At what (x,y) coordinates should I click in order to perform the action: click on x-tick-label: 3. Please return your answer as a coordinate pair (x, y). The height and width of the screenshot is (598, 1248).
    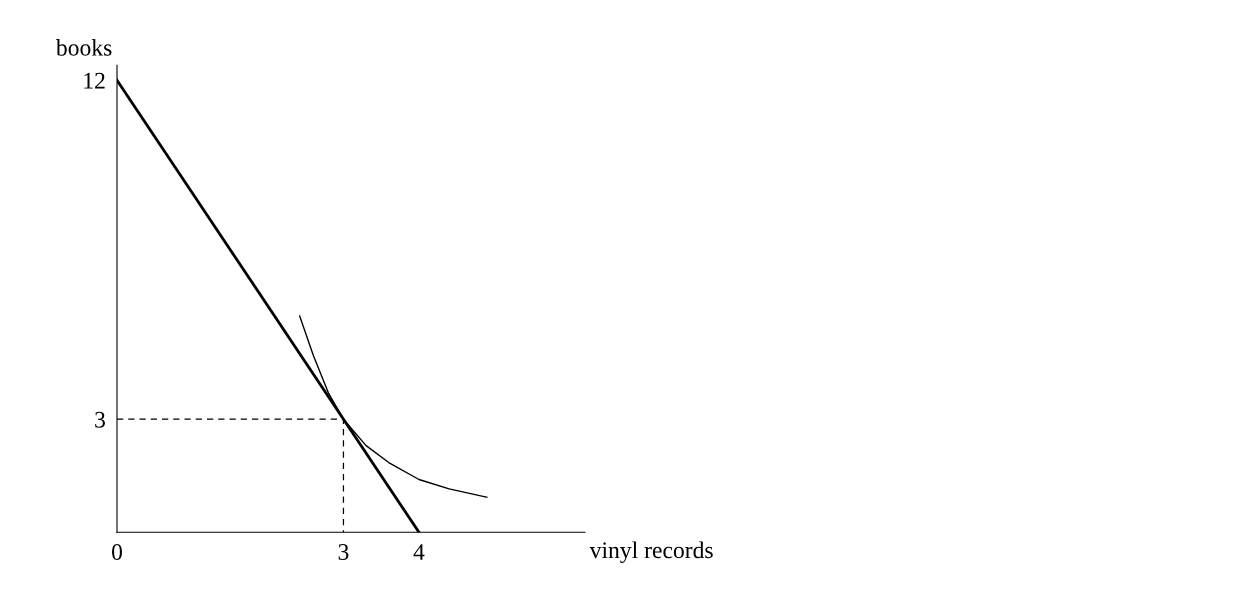
    Looking at the image, I should click on (343, 552).